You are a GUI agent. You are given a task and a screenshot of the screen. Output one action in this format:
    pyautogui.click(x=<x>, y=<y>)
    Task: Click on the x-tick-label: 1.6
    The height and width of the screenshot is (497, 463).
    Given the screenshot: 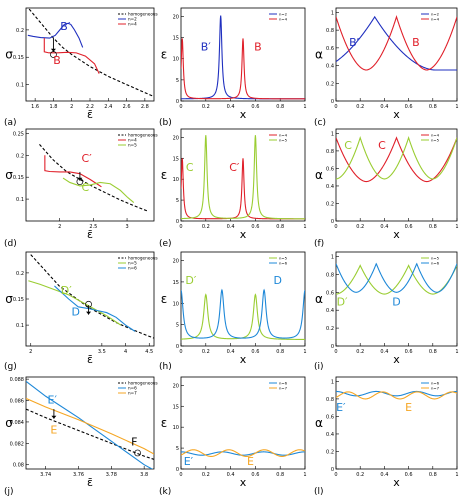 What is the action you would take?
    pyautogui.click(x=35, y=107)
    